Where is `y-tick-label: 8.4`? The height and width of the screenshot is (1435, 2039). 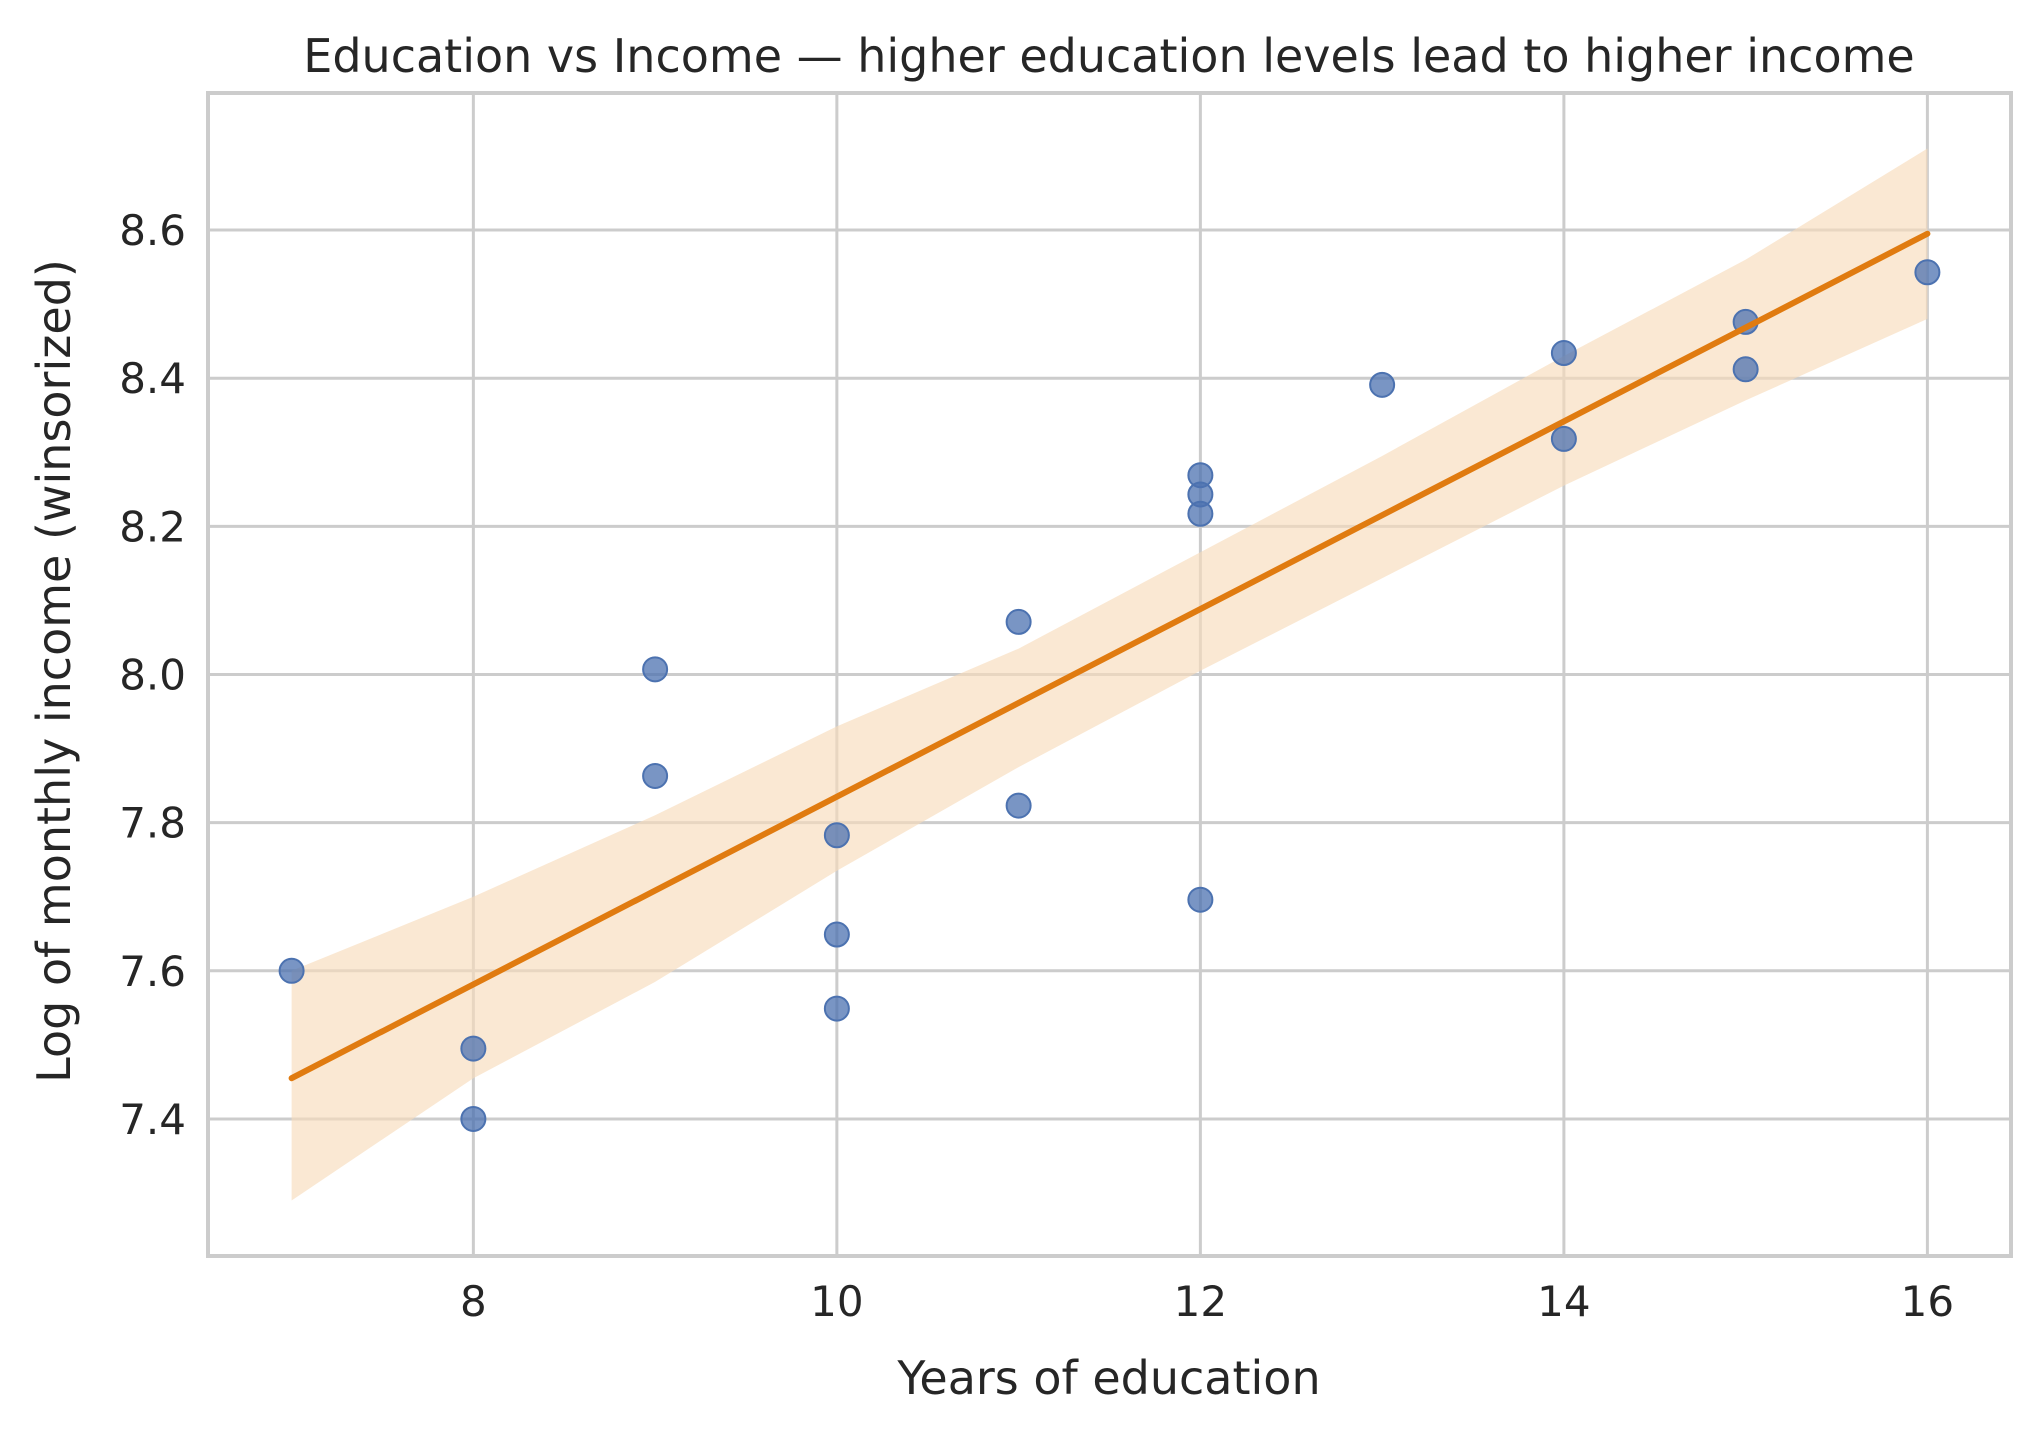 y-tick-label: 8.4 is located at coordinates (152, 378).